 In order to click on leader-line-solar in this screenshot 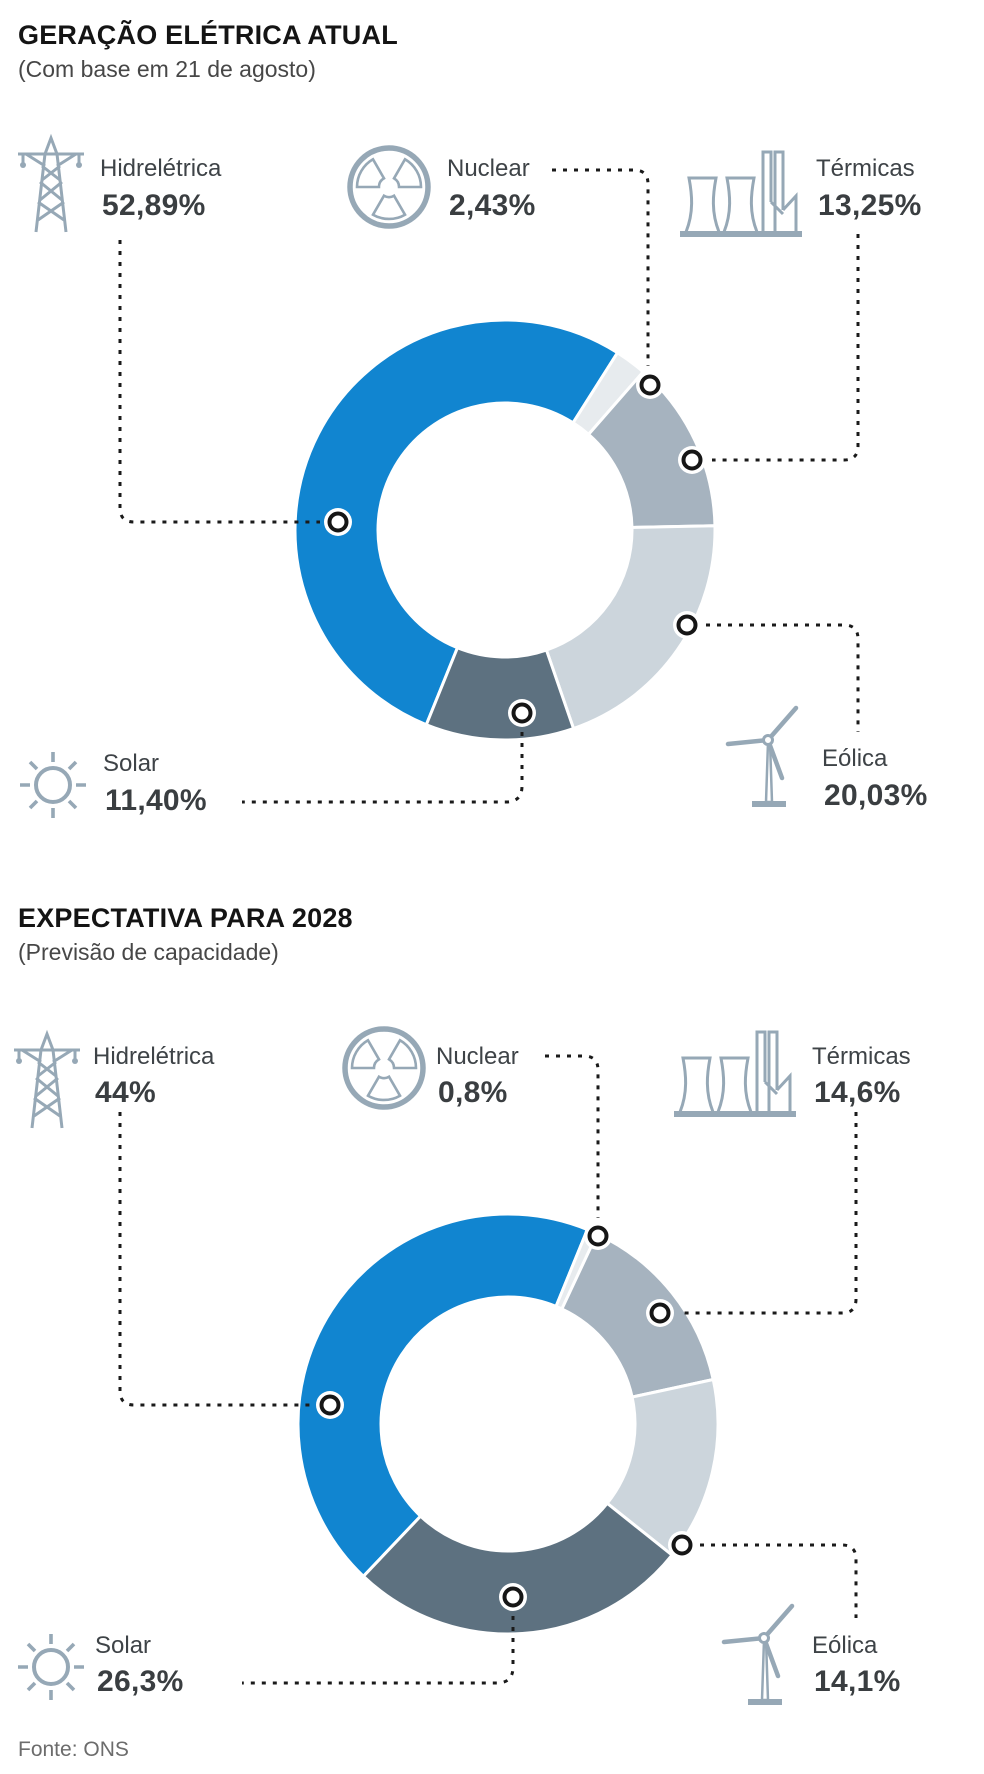, I will do `click(383, 768)`.